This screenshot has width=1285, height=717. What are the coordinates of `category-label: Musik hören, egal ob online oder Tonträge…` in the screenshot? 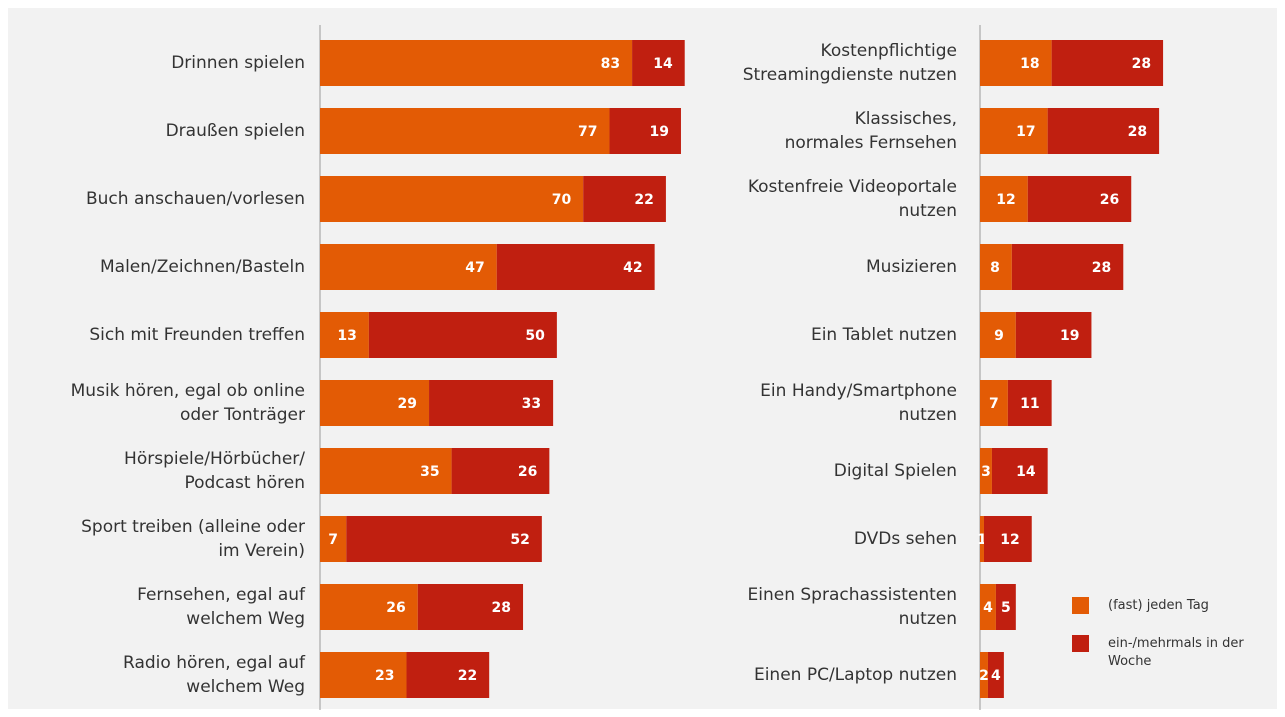 It's located at (188, 403).